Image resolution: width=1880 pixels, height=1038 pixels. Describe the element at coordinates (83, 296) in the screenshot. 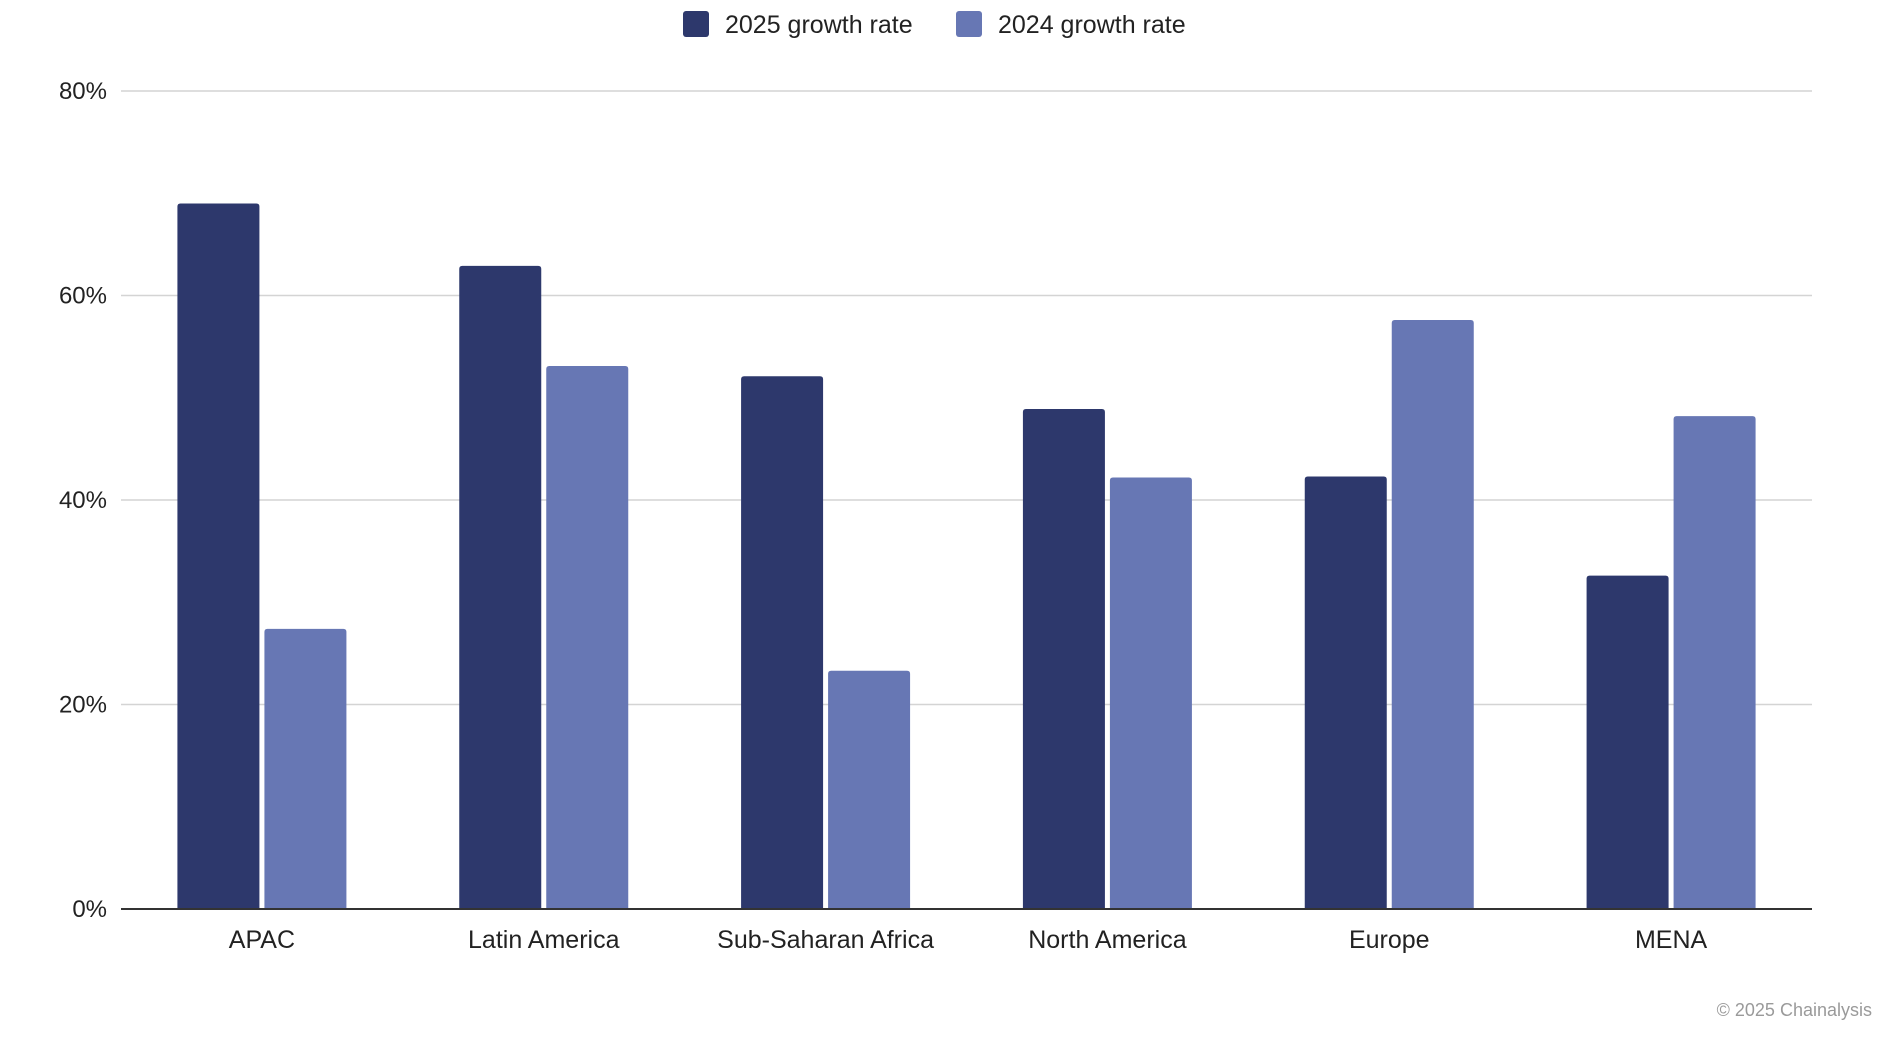

I see `y-tick-label: 60%` at that location.